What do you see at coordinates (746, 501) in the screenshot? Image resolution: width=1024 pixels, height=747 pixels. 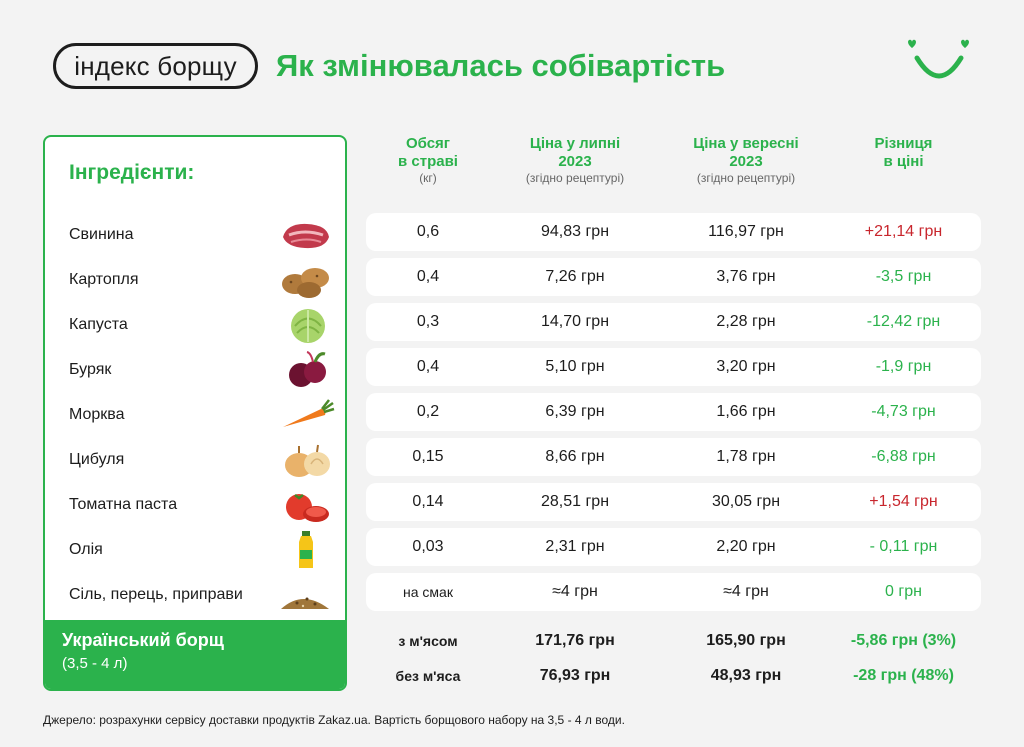 I see `september-price-cell: 30,05 грн` at bounding box center [746, 501].